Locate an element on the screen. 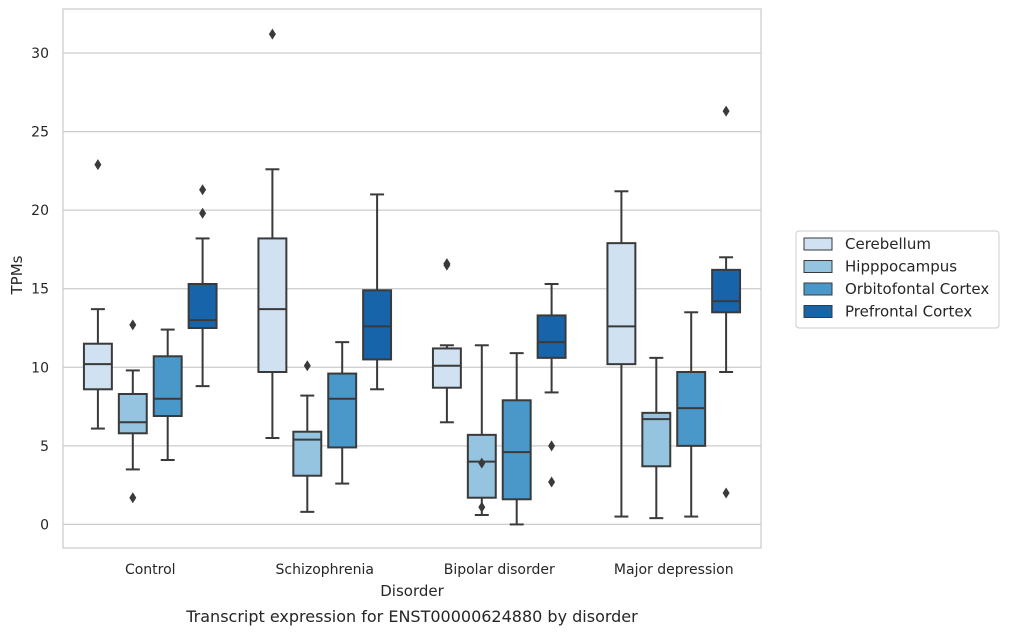 The height and width of the screenshot is (634, 1009). legend-item: Hipppocampus is located at coordinates (880, 267).